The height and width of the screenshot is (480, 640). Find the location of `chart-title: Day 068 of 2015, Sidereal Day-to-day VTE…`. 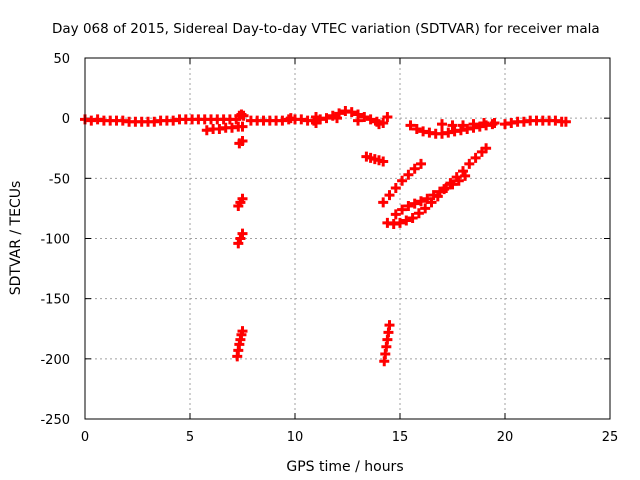

chart-title: Day 068 of 2015, Sidereal Day-to-day VTE… is located at coordinates (326, 29).